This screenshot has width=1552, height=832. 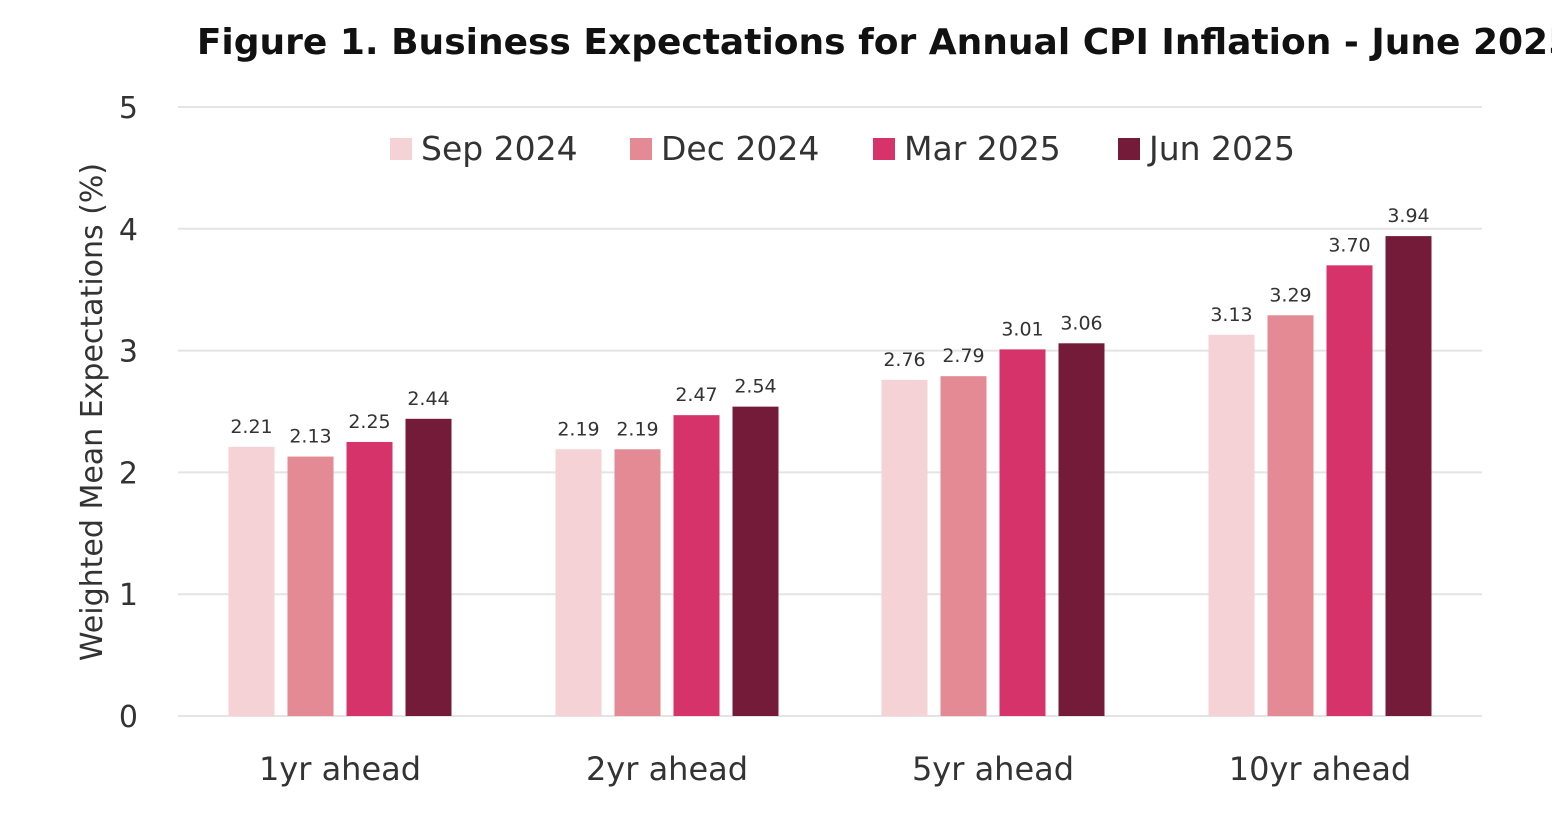 I want to click on data-label-2-1: 2.79, so click(x=963, y=356).